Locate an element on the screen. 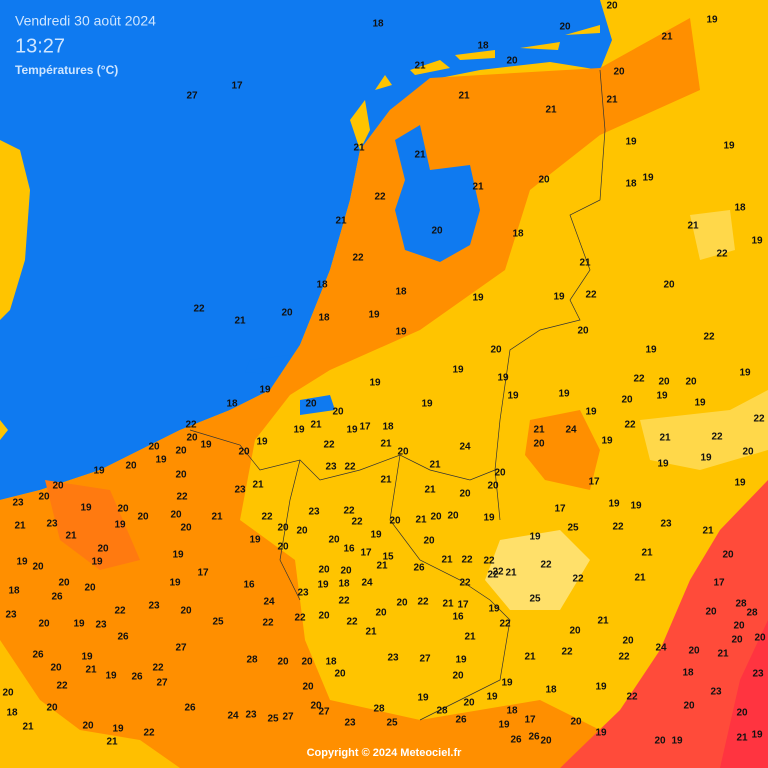  station-temperature: 25 is located at coordinates (573, 528).